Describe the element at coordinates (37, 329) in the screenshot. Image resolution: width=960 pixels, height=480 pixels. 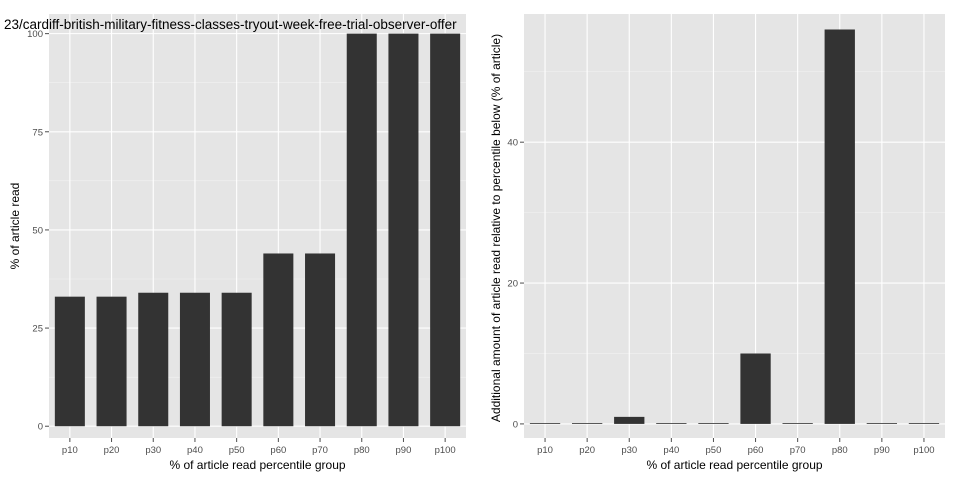
I see `y-tick-label: 25` at that location.